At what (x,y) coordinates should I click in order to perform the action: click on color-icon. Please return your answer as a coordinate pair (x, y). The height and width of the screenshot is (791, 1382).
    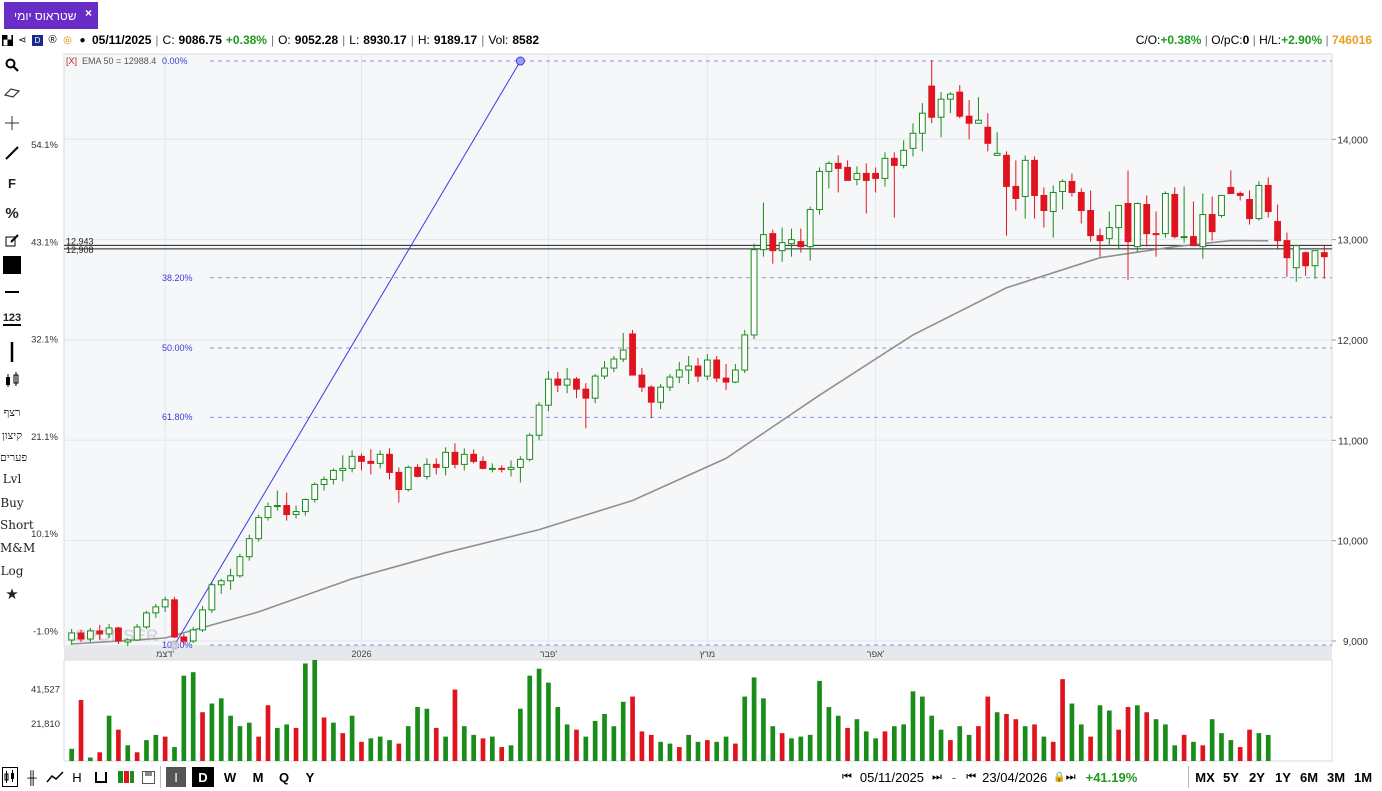
    Looking at the image, I should click on (12, 265).